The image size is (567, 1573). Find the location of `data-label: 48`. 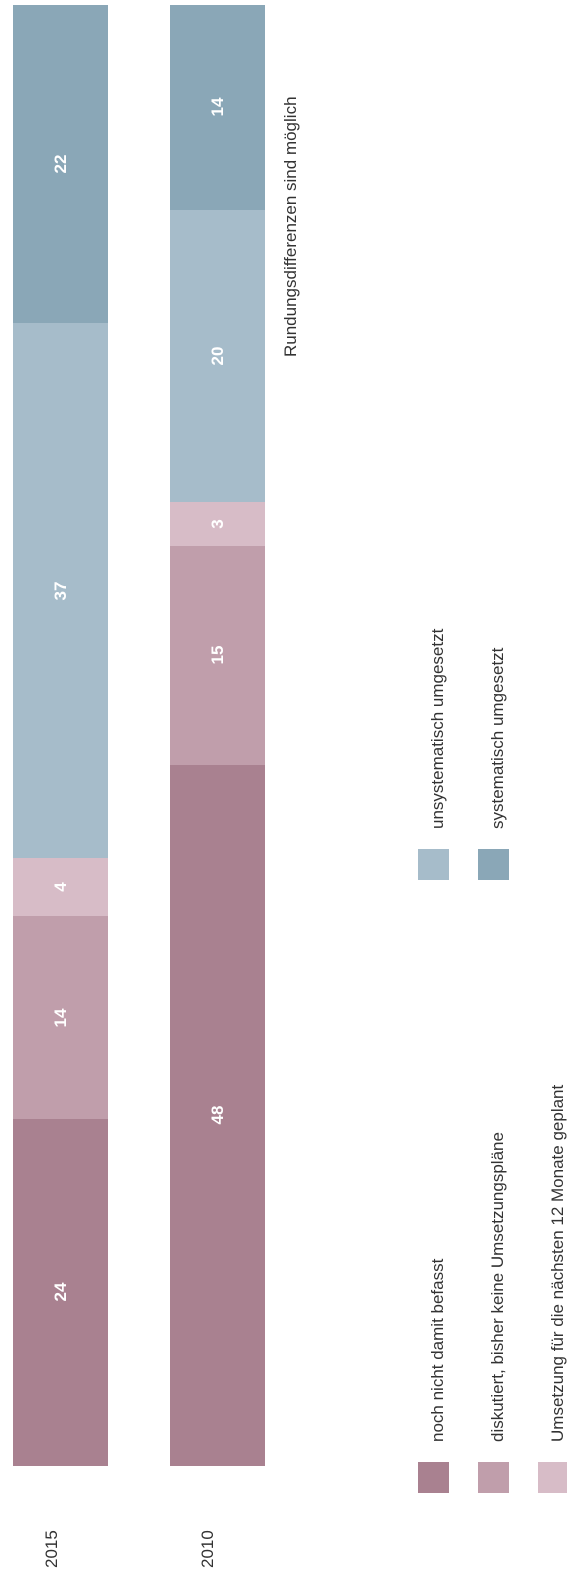

data-label: 48 is located at coordinates (217, 1115).